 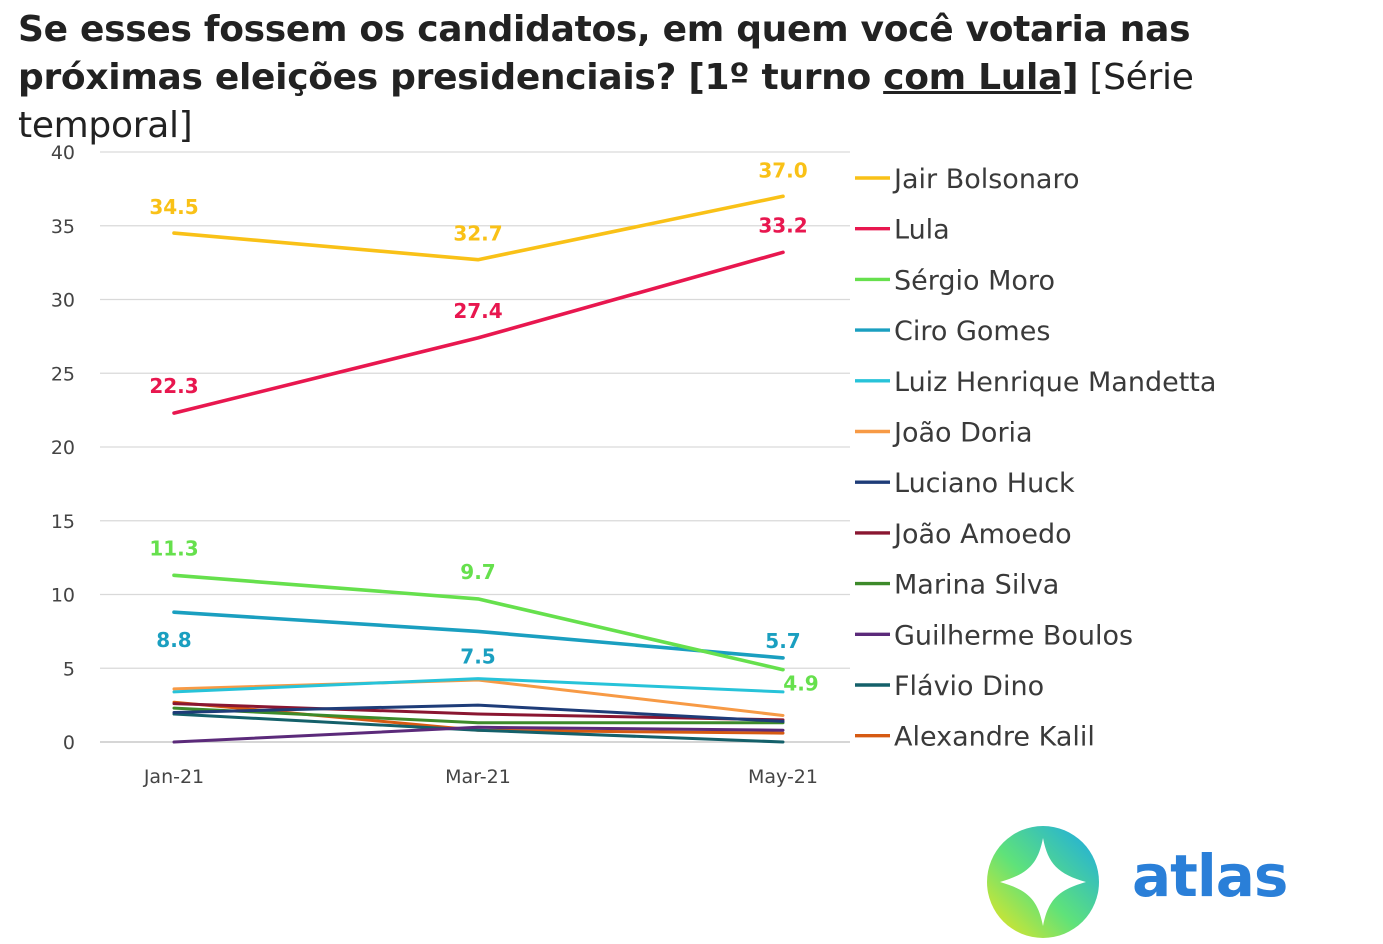 I want to click on y-tick-label: 15, so click(x=63, y=522).